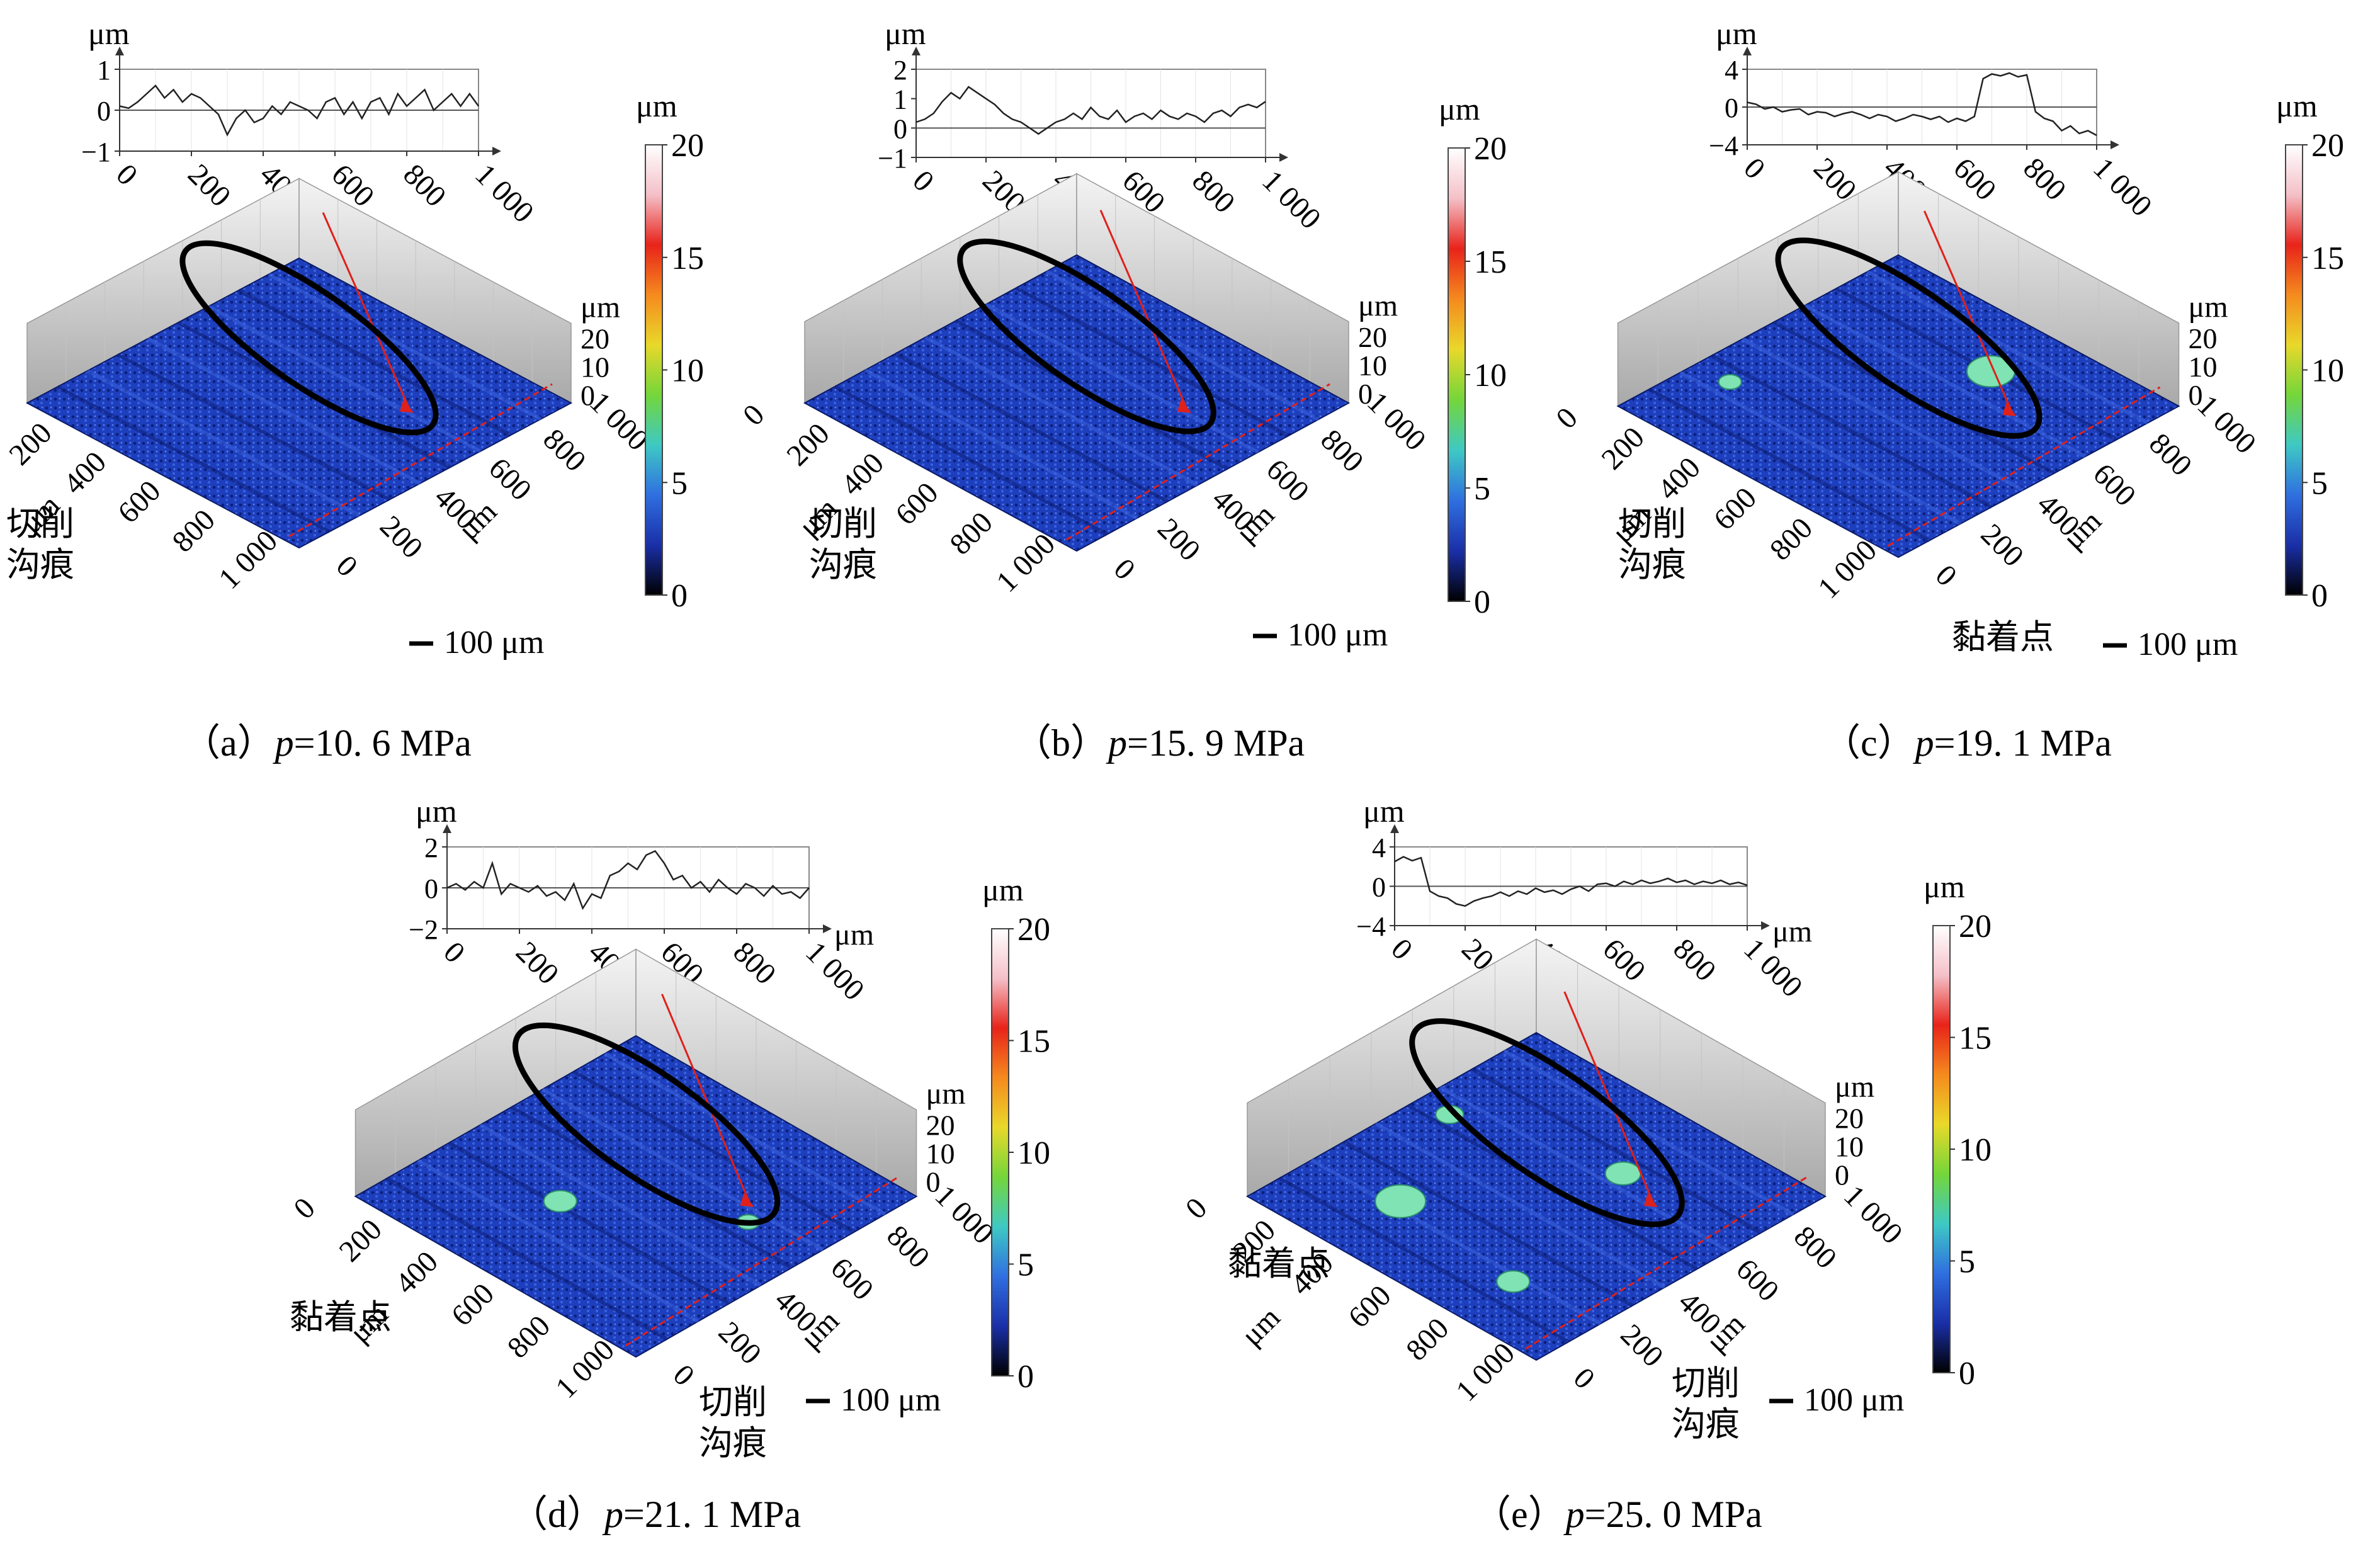 This screenshot has width=2380, height=1566. What do you see at coordinates (2023, 743) in the screenshot?
I see `caption-value: =19. 1 MPa` at bounding box center [2023, 743].